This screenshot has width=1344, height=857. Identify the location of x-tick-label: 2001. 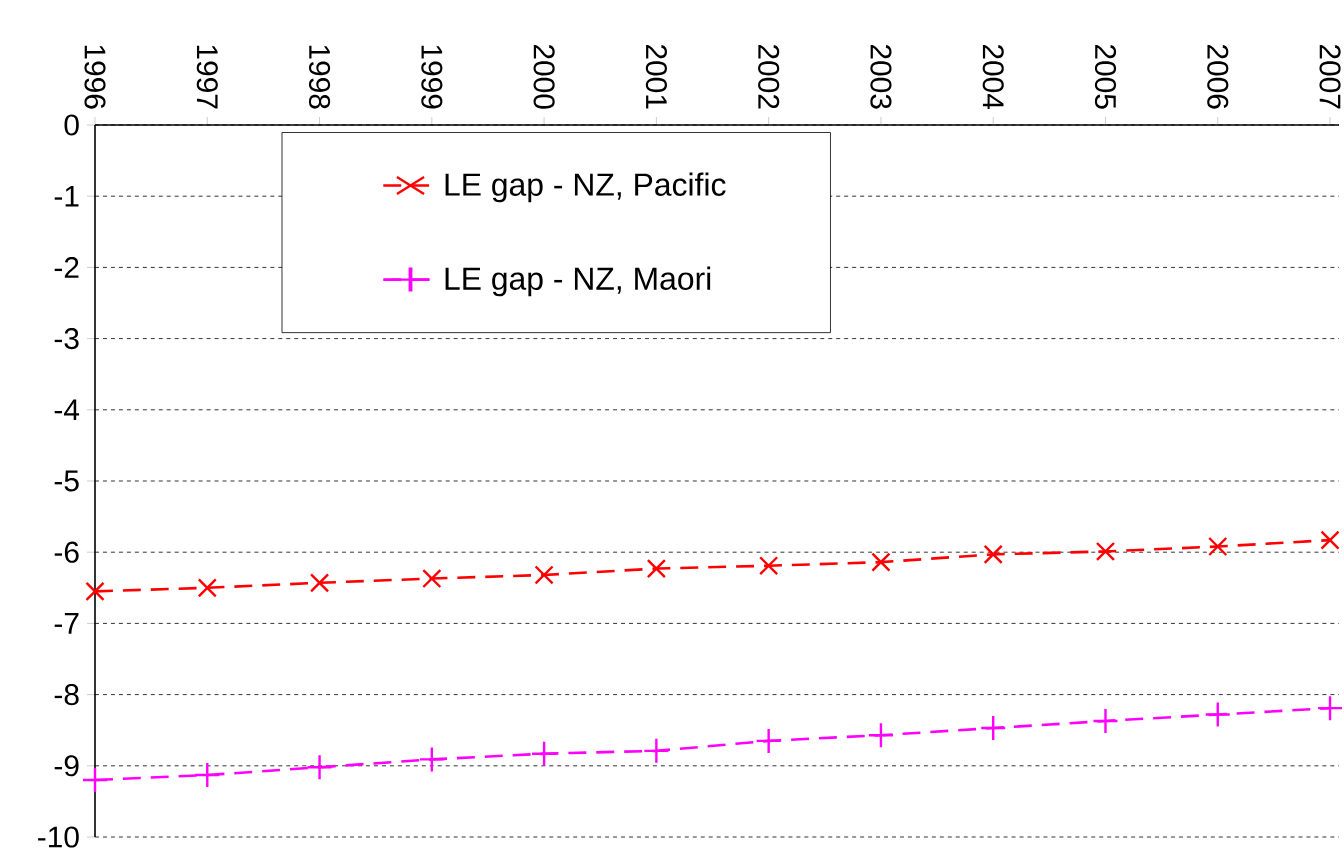
(656, 76).